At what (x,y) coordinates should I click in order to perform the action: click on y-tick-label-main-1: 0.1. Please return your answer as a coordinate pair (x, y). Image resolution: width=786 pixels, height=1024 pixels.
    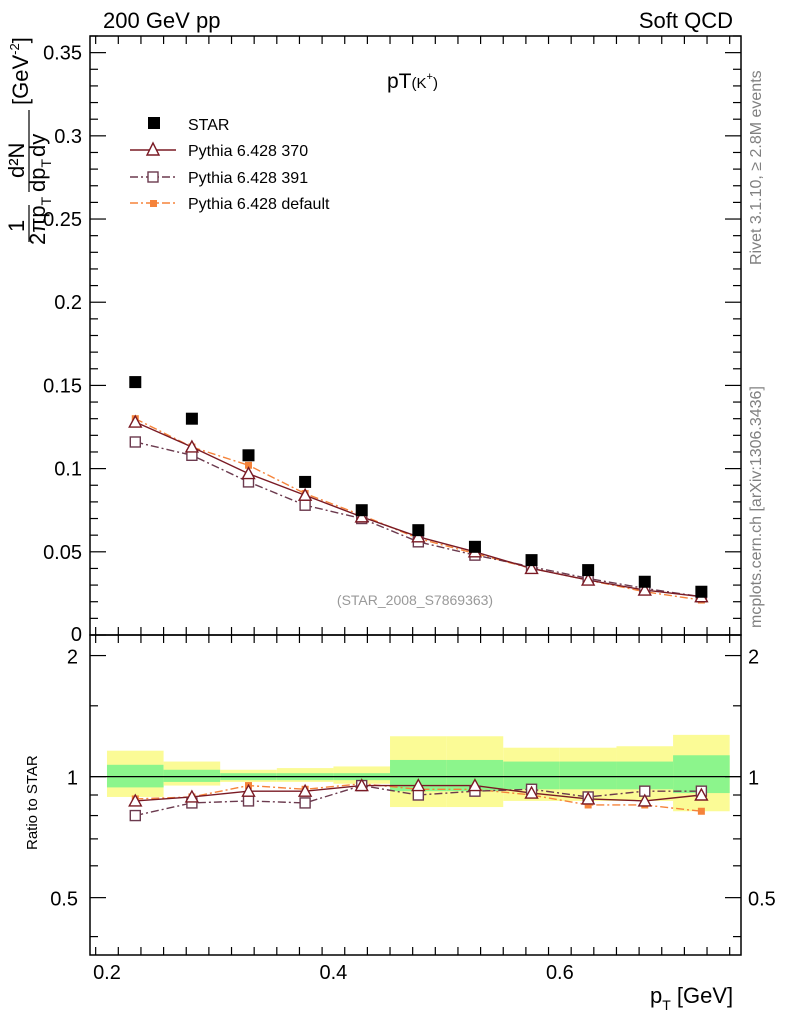
    Looking at the image, I should click on (68, 470).